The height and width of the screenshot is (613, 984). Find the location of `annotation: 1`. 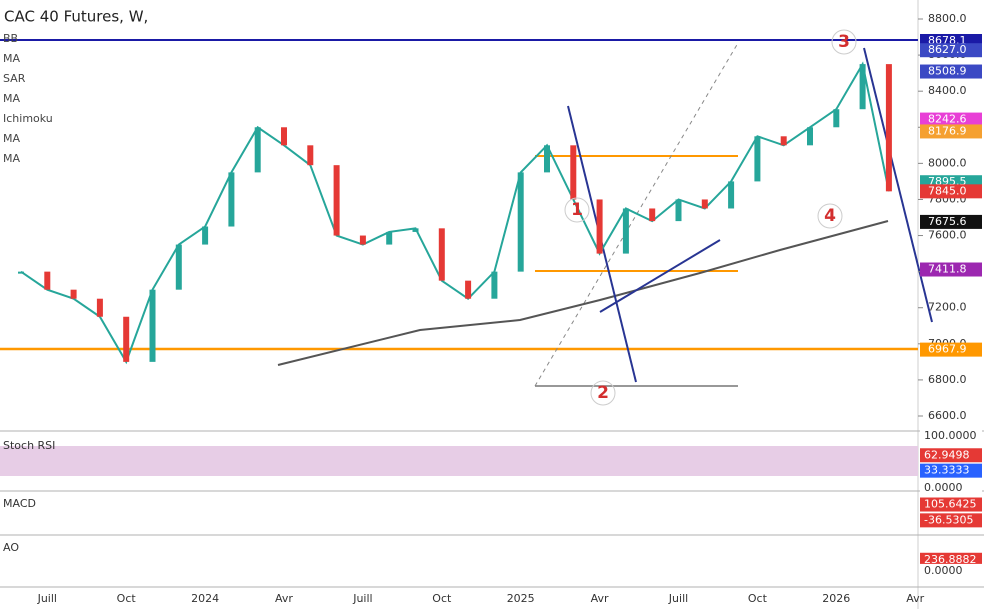

annotation: 1 is located at coordinates (577, 210).